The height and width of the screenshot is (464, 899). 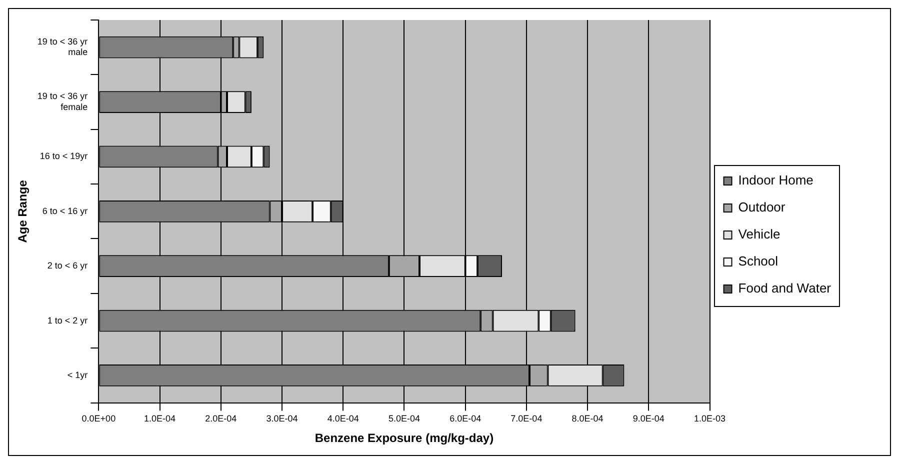 I want to click on x-tick-label: 4.0E-04, so click(x=343, y=419).